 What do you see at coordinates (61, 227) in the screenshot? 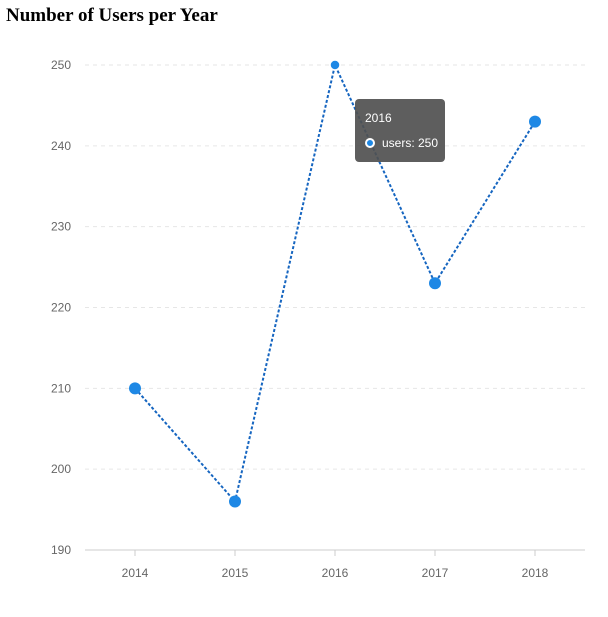
I see `y-tick-label: 230` at bounding box center [61, 227].